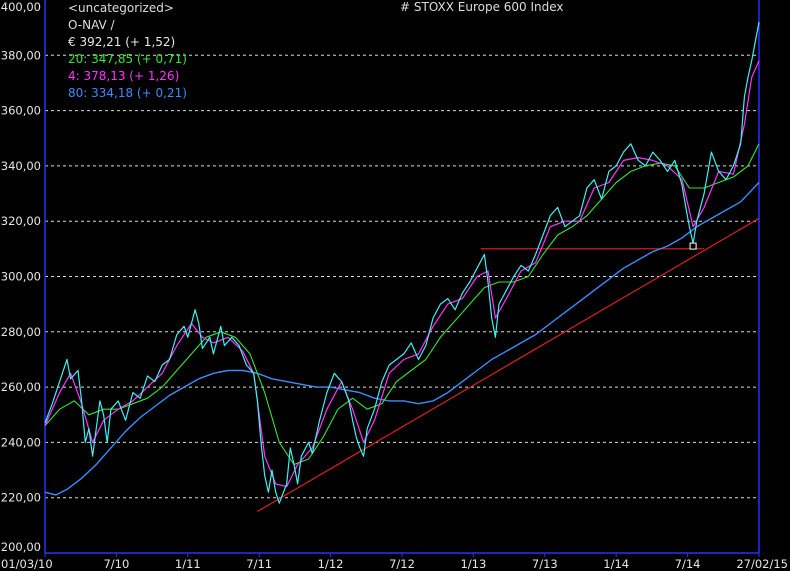 The image size is (790, 571). Describe the element at coordinates (21, 547) in the screenshot. I see `y-tick-label: 200,00` at that location.